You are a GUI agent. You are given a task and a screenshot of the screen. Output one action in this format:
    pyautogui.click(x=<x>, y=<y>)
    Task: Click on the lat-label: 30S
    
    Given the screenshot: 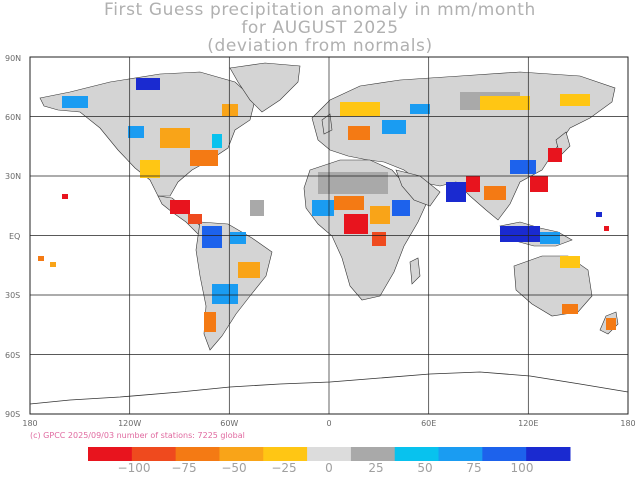 What is the action you would take?
    pyautogui.click(x=12, y=295)
    